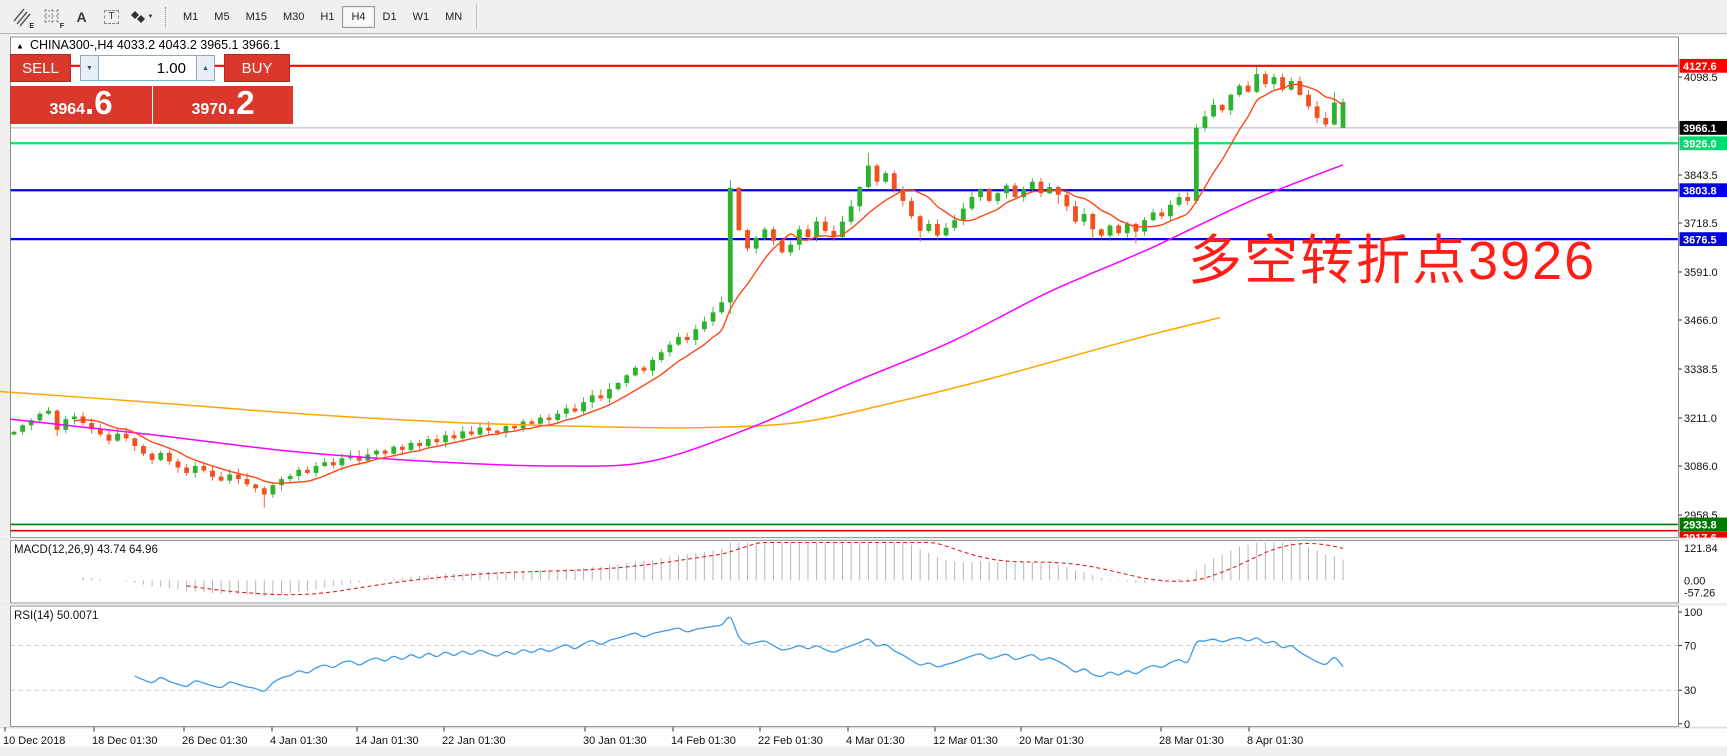  What do you see at coordinates (1700, 144) in the screenshot?
I see `svg-text: 3926.0` at bounding box center [1700, 144].